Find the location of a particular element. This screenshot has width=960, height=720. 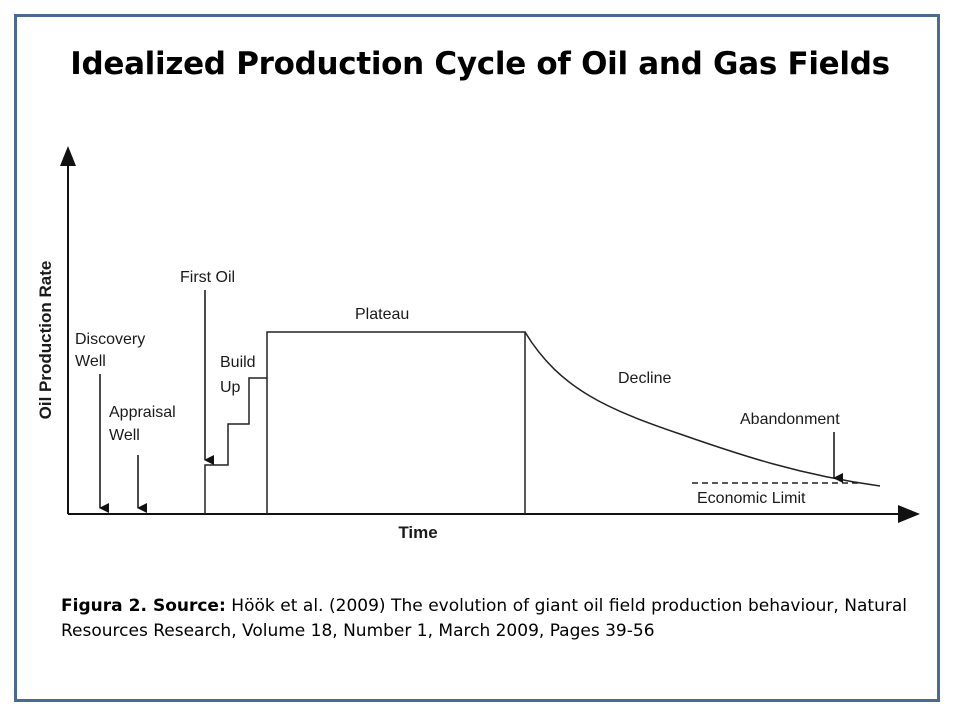

label-first-oil: First Oil is located at coordinates (207, 277).